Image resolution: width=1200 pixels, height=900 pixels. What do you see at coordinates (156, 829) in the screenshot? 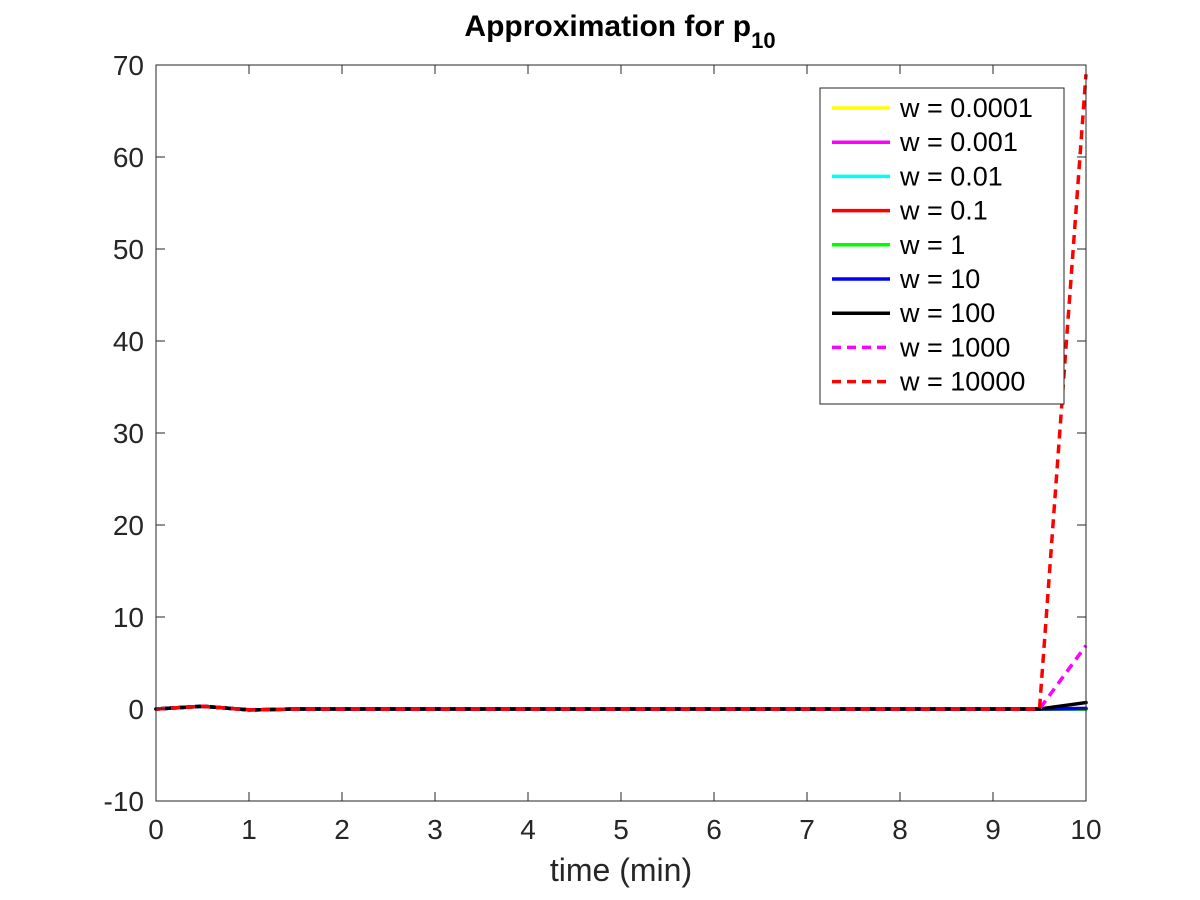
I see `x-tick-label: 0` at bounding box center [156, 829].